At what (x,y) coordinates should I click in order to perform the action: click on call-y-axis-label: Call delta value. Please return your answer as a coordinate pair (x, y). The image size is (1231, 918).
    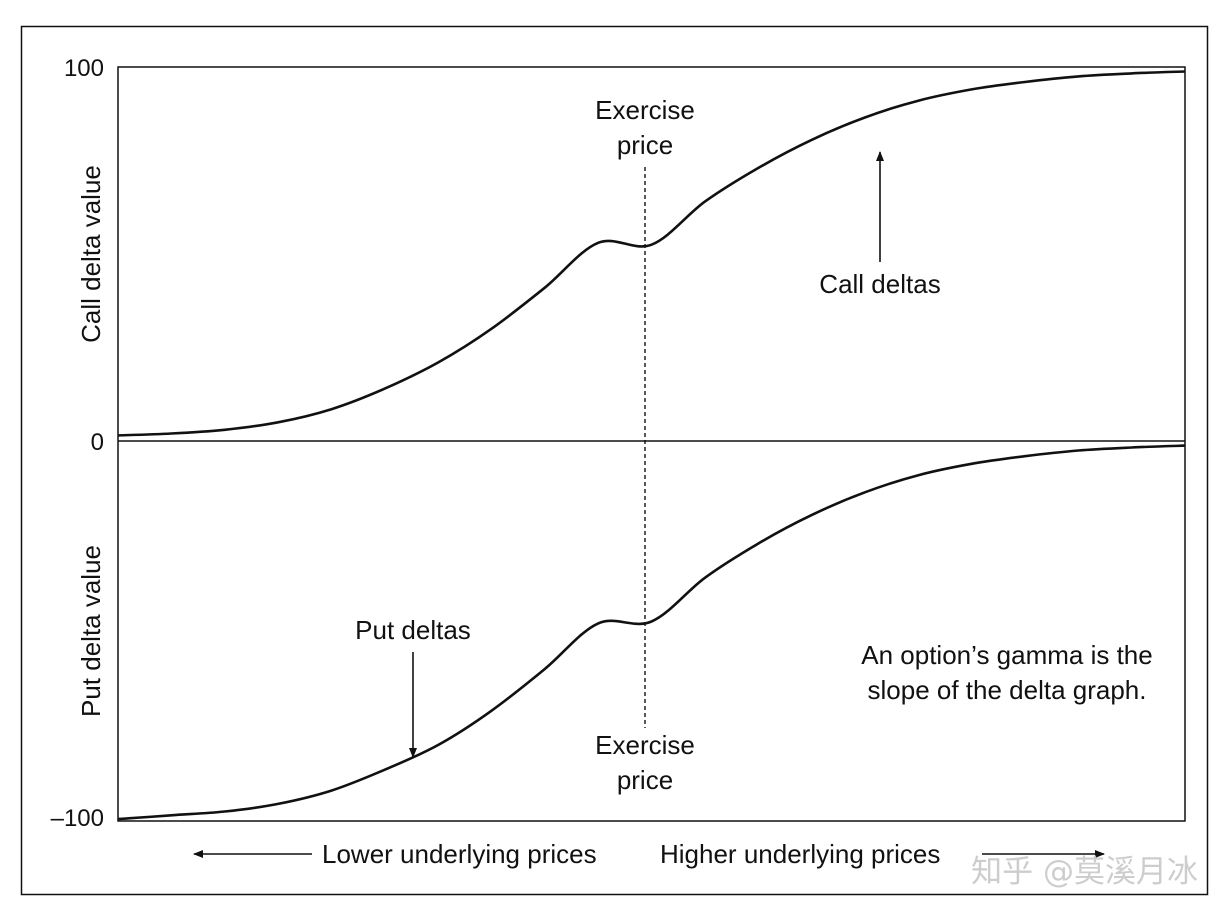
    Looking at the image, I should click on (91, 254).